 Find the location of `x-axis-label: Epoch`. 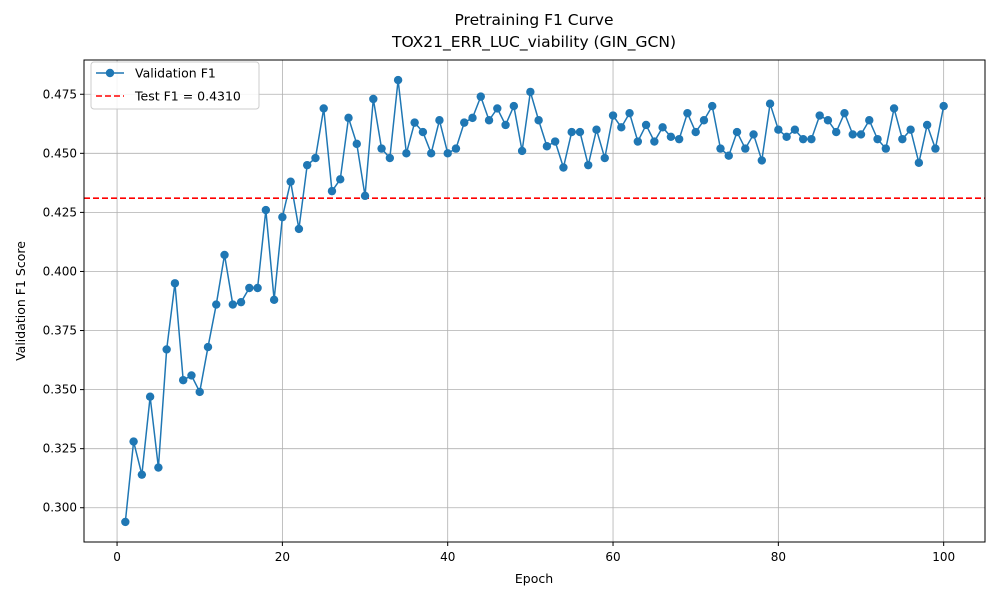

x-axis-label: Epoch is located at coordinates (534, 578).